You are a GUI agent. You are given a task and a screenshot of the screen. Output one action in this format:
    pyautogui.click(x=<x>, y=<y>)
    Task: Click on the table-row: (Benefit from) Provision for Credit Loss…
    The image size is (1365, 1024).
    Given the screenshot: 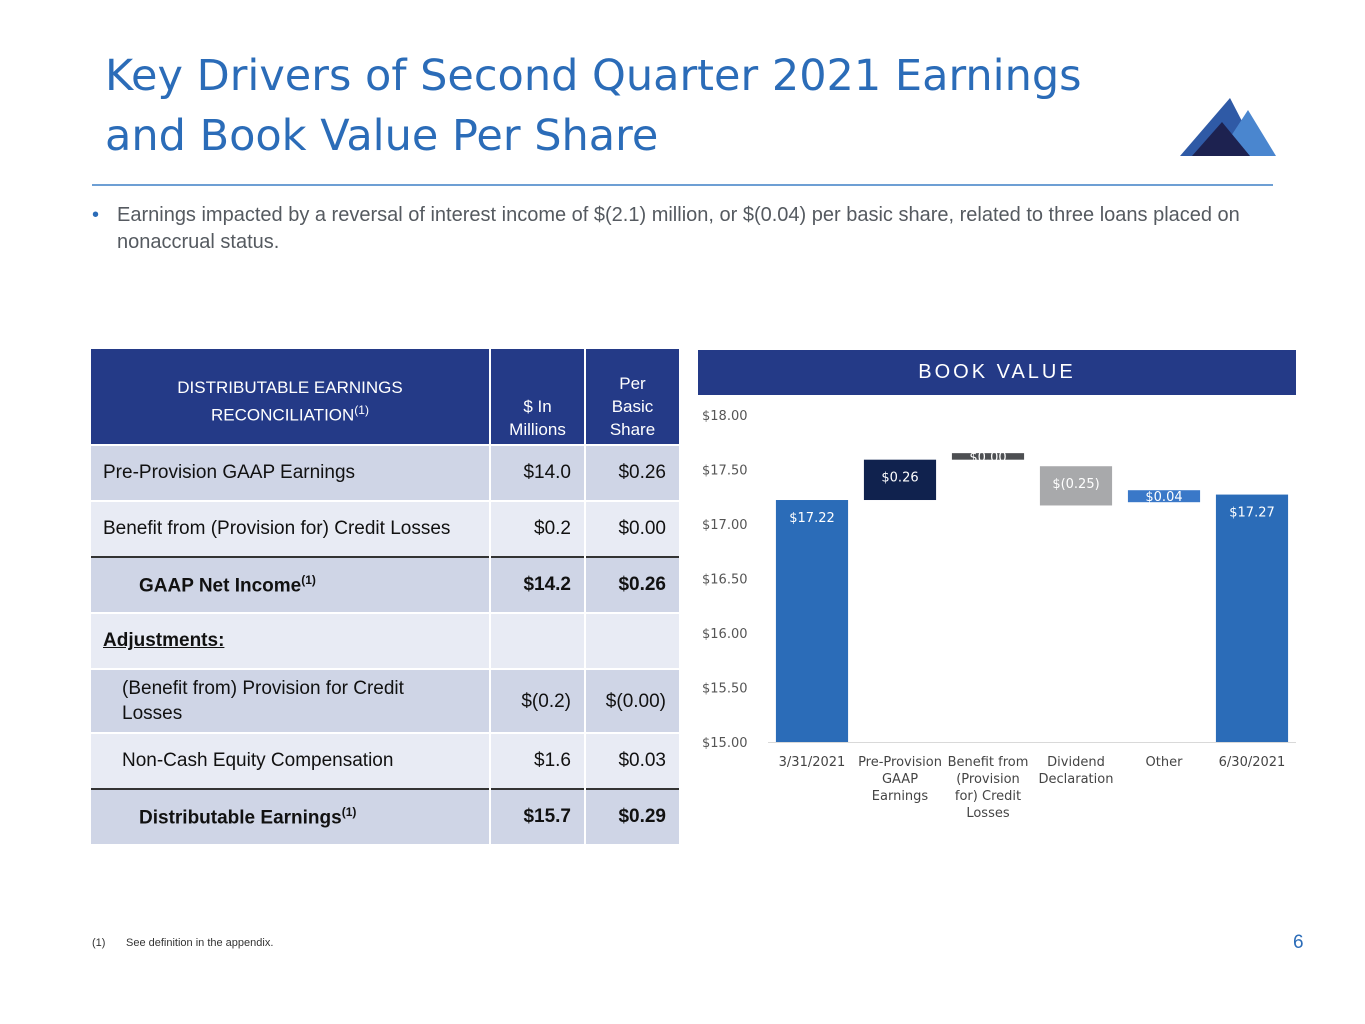 What is the action you would take?
    pyautogui.click(x=385, y=700)
    